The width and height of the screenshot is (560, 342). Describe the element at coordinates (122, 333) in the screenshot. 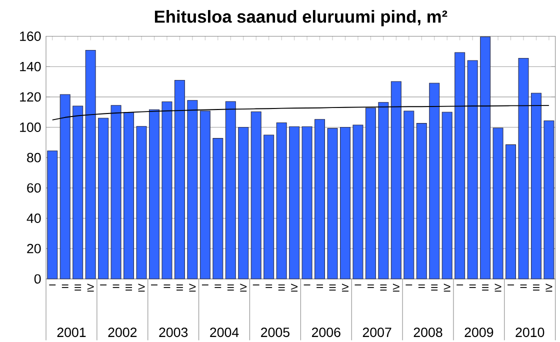

I see `text: 2002` at that location.